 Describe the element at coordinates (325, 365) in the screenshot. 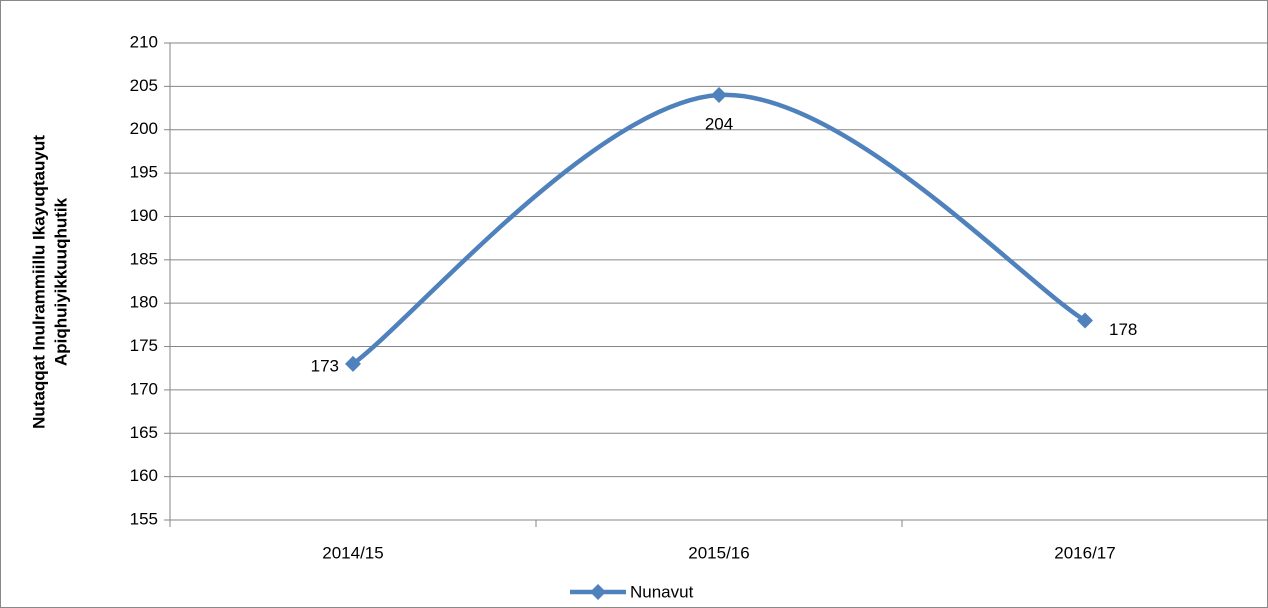

I see `data-label: 173` at that location.